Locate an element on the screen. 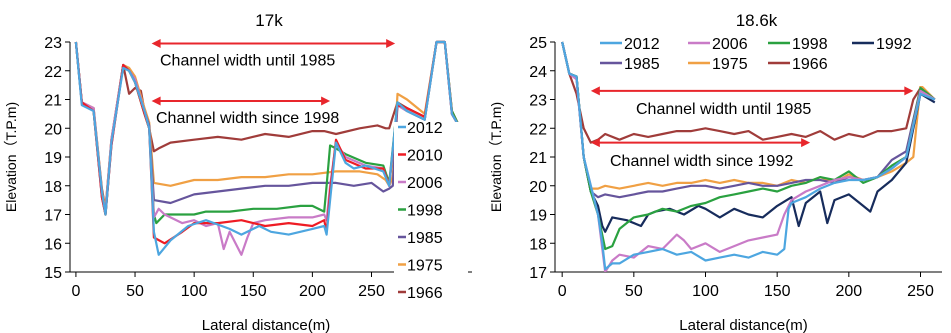 The image size is (951, 333). legend-label: 1992 is located at coordinates (894, 44).